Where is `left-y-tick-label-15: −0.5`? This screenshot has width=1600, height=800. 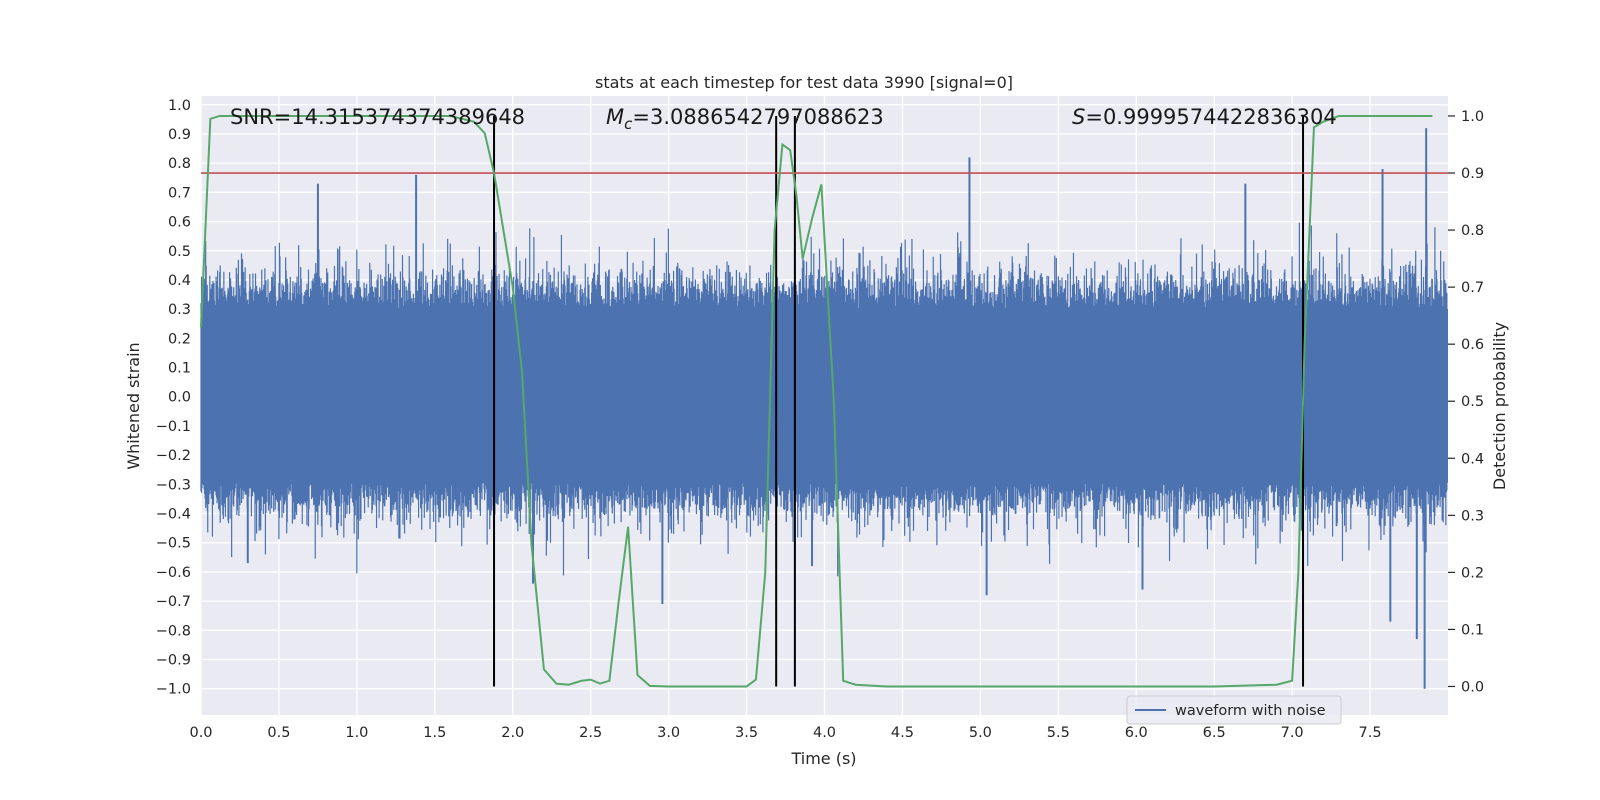
left-y-tick-label-15: −0.5 is located at coordinates (173, 544).